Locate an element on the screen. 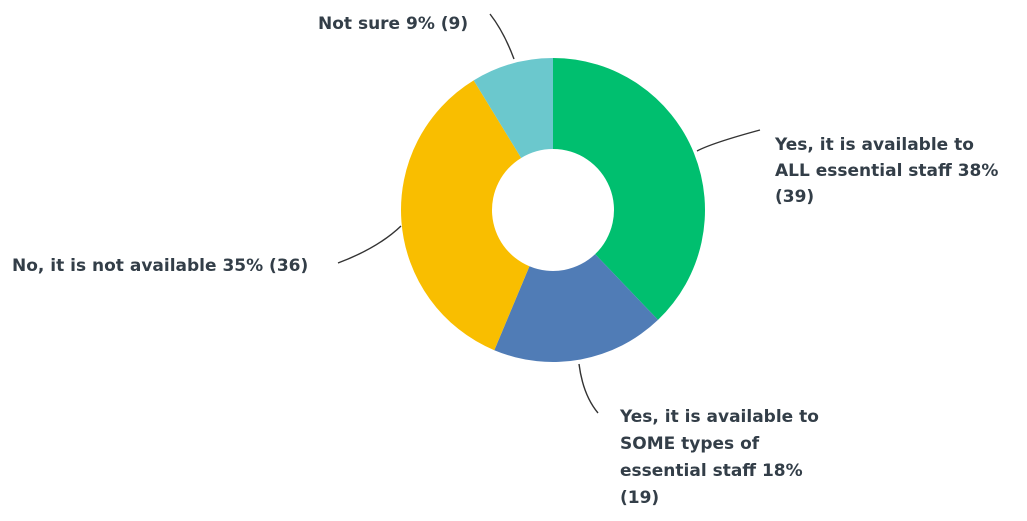 Image resolution: width=1027 pixels, height=521 pixels. slice-label-line: No, it is not available 35% (36) is located at coordinates (160, 266).